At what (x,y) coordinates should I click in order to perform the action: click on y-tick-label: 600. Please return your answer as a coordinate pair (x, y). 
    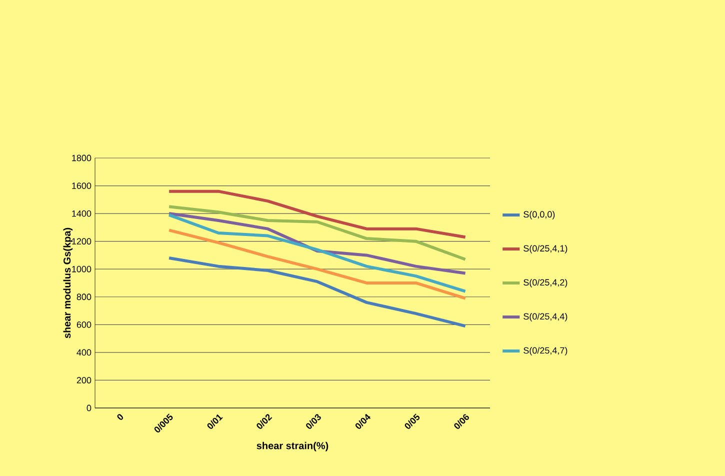
    Looking at the image, I should click on (84, 324).